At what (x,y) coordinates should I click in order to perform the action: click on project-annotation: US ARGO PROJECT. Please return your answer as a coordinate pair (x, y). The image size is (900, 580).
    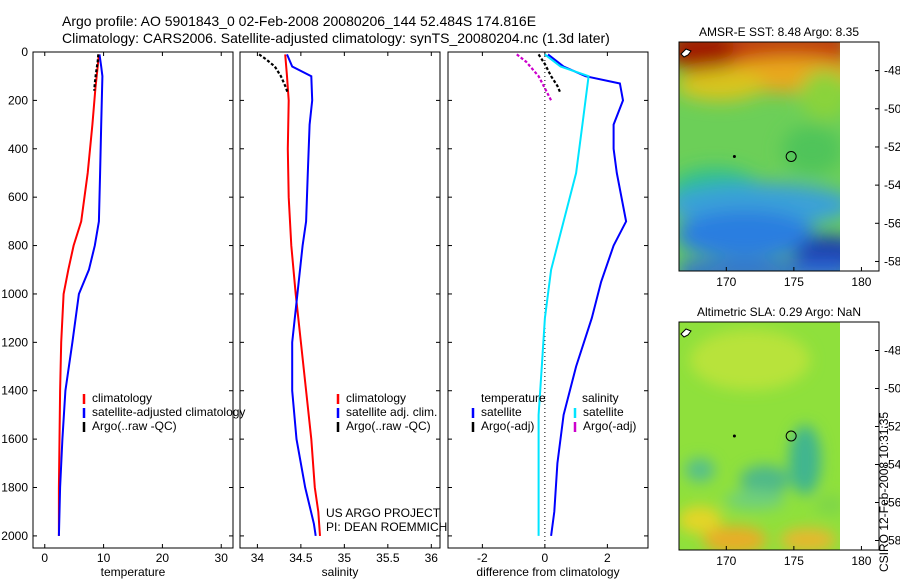
    Looking at the image, I should click on (383, 513).